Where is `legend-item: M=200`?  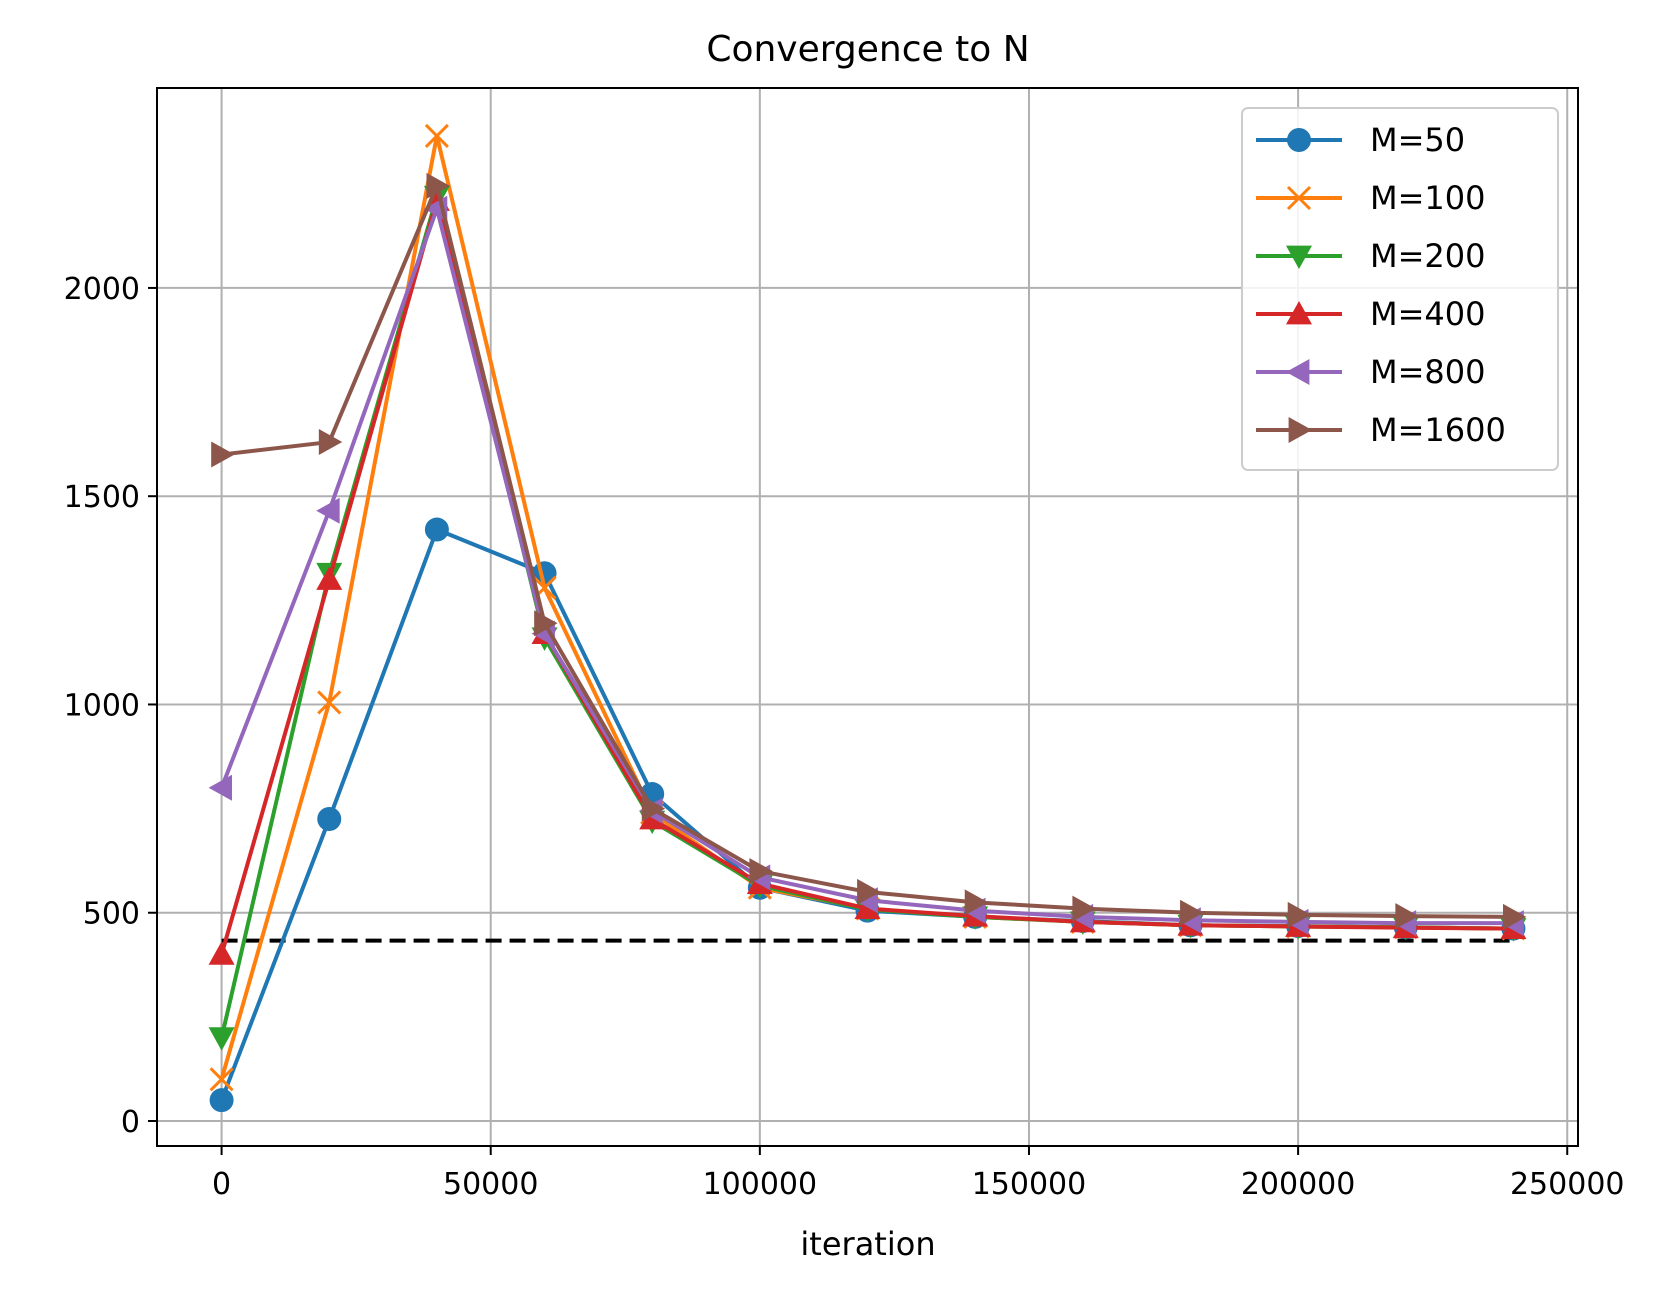 legend-item: M=200 is located at coordinates (1371, 256).